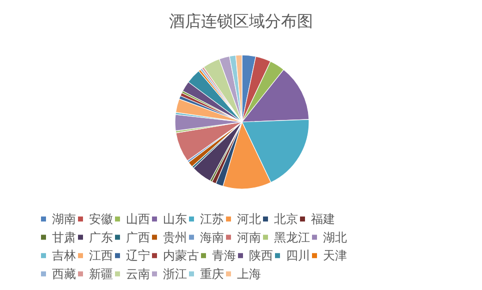 This screenshot has width=482, height=290. What do you see at coordinates (64, 273) in the screenshot?
I see `legend-label: 西藏` at bounding box center [64, 273].